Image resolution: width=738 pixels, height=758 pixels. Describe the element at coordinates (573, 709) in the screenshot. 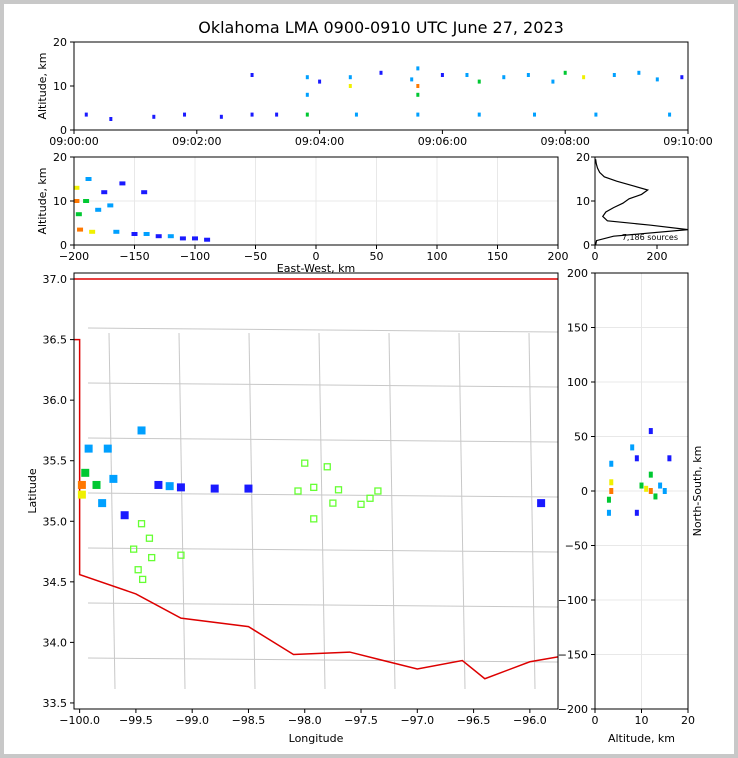

I see `ns-tick-label: −200` at that location.